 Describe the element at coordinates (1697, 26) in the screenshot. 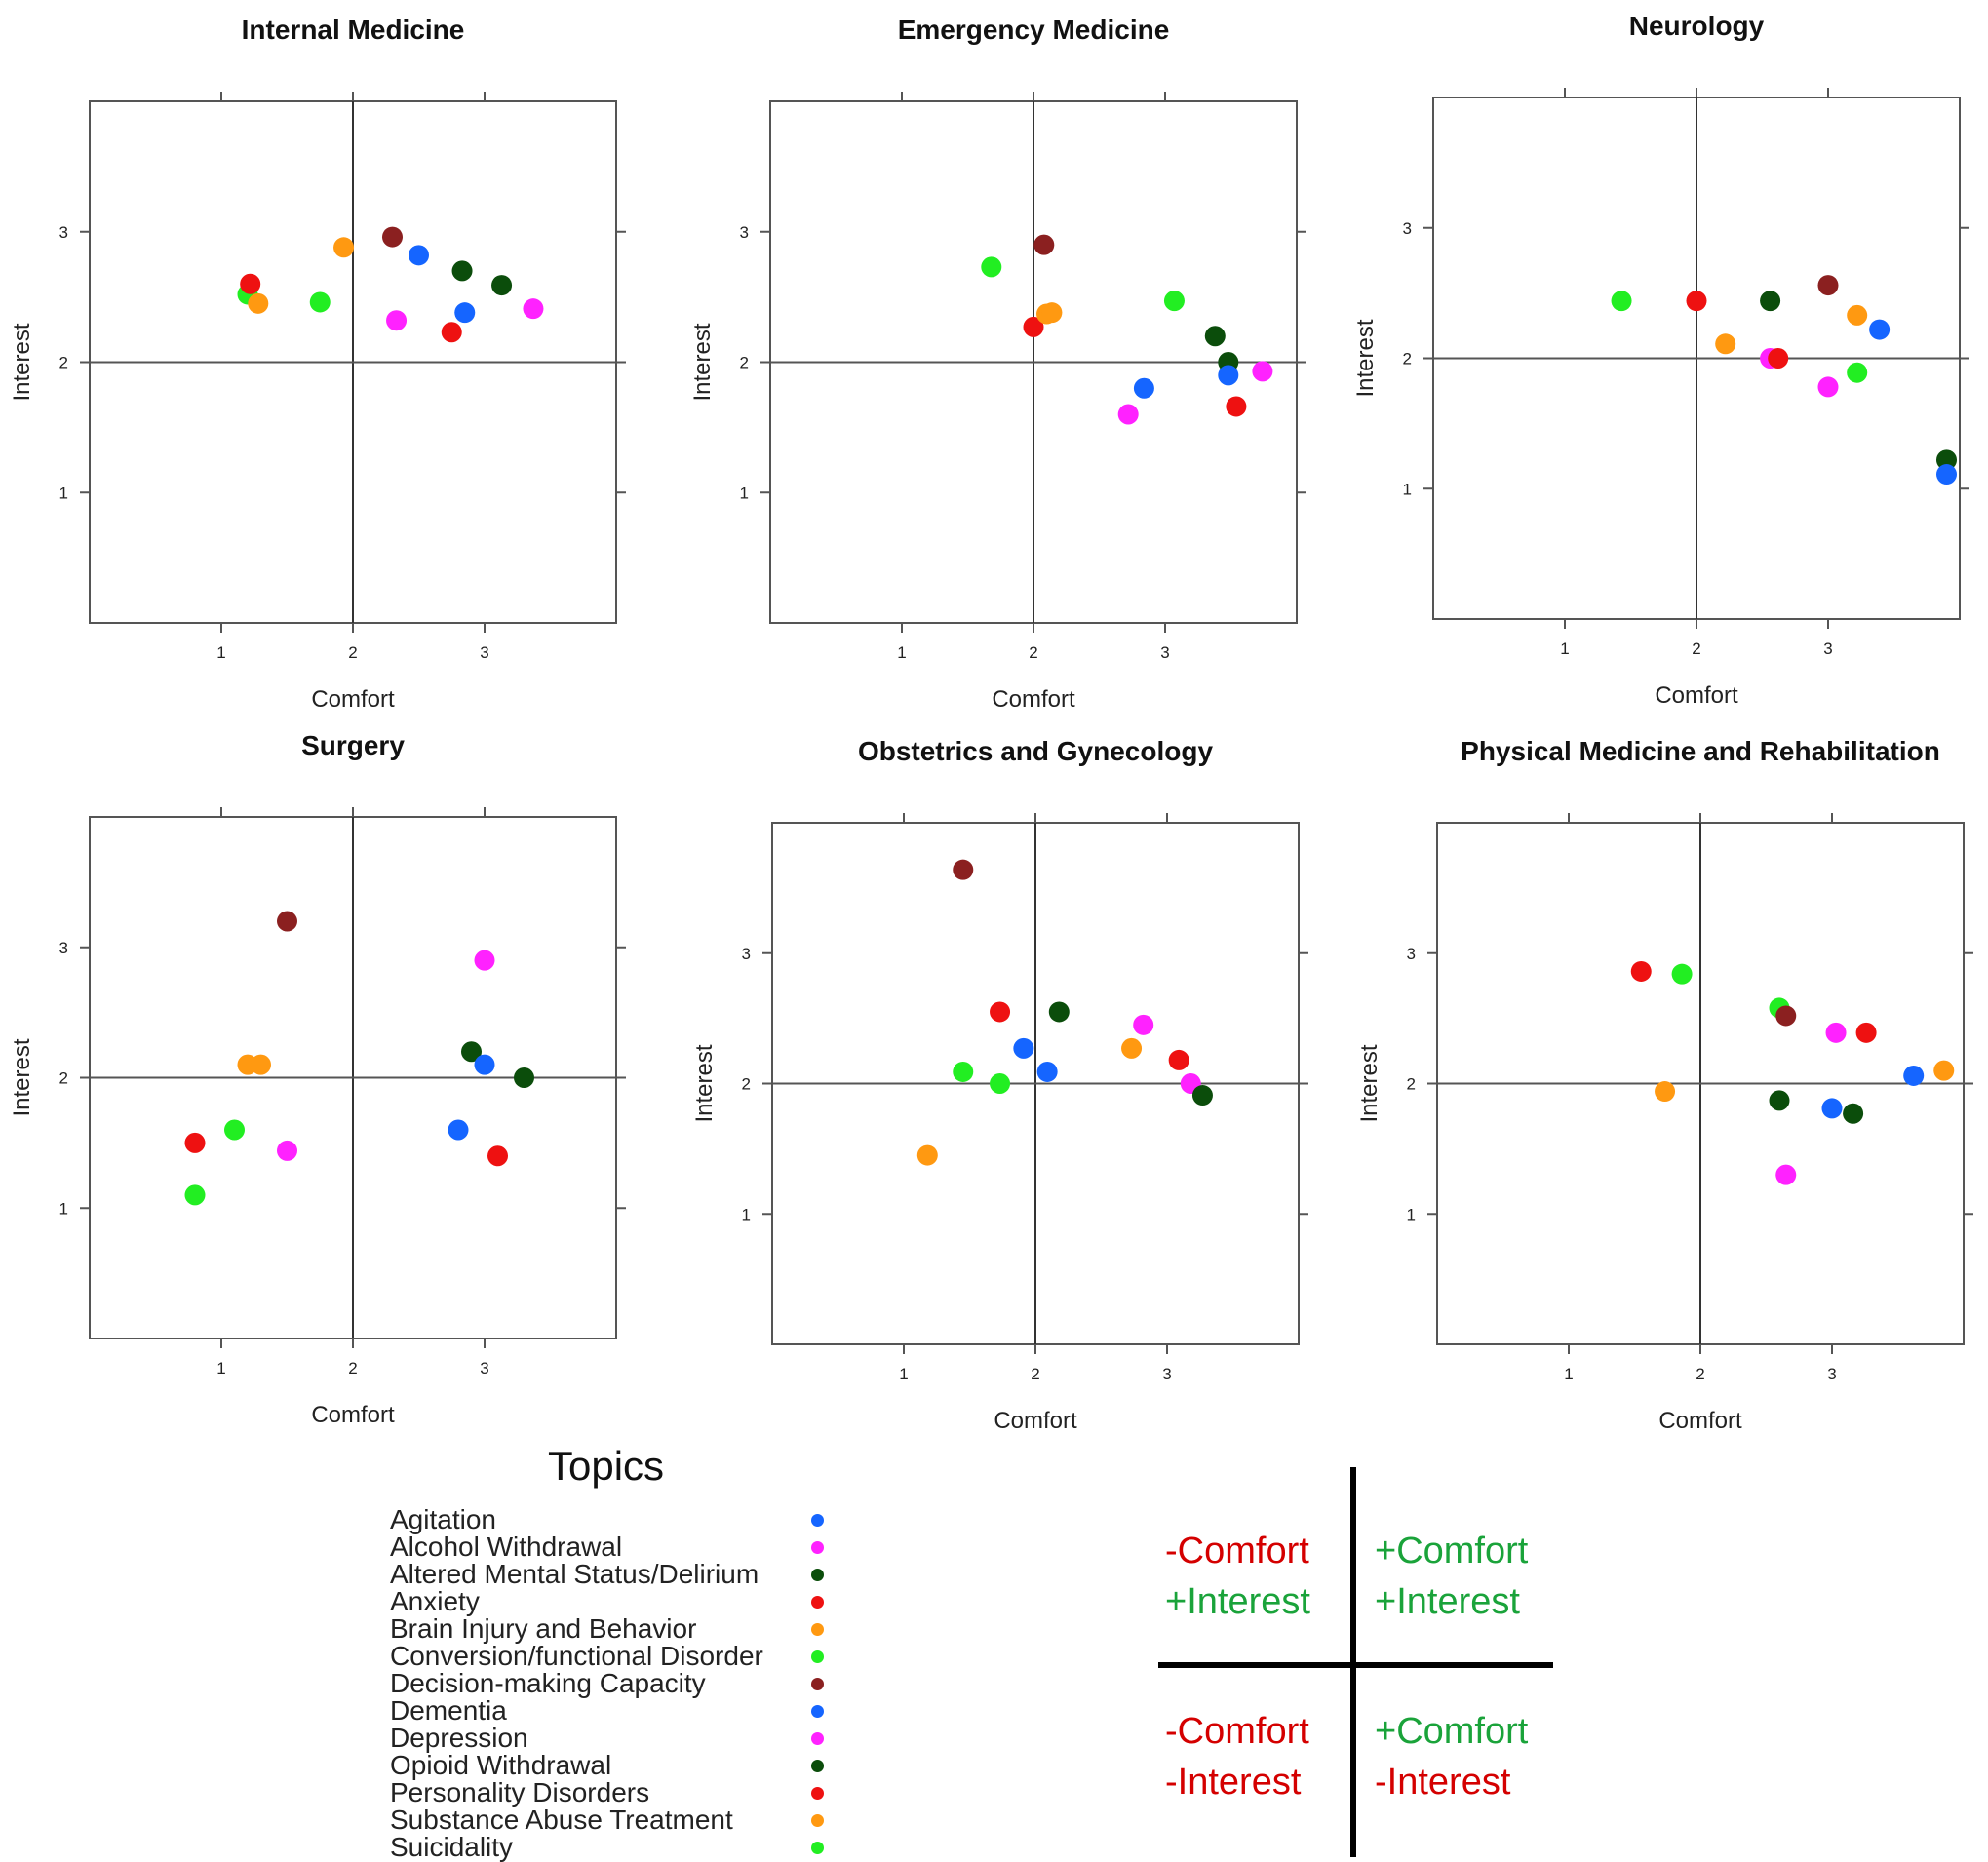

I see `chart-title: Neurology` at that location.